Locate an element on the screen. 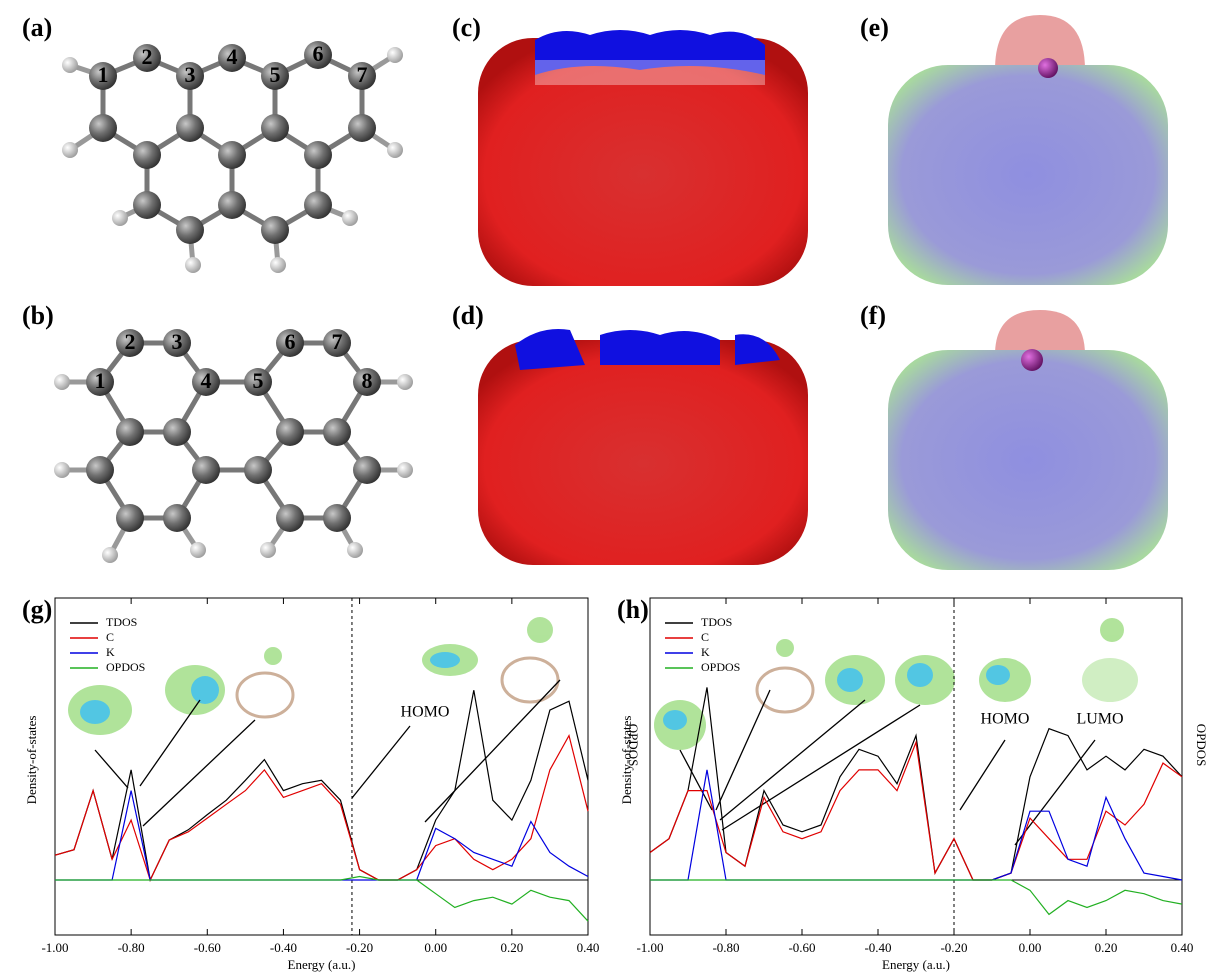 Image resolution: width=1214 pixels, height=976 pixels. esp-map-c is located at coordinates (643, 158).